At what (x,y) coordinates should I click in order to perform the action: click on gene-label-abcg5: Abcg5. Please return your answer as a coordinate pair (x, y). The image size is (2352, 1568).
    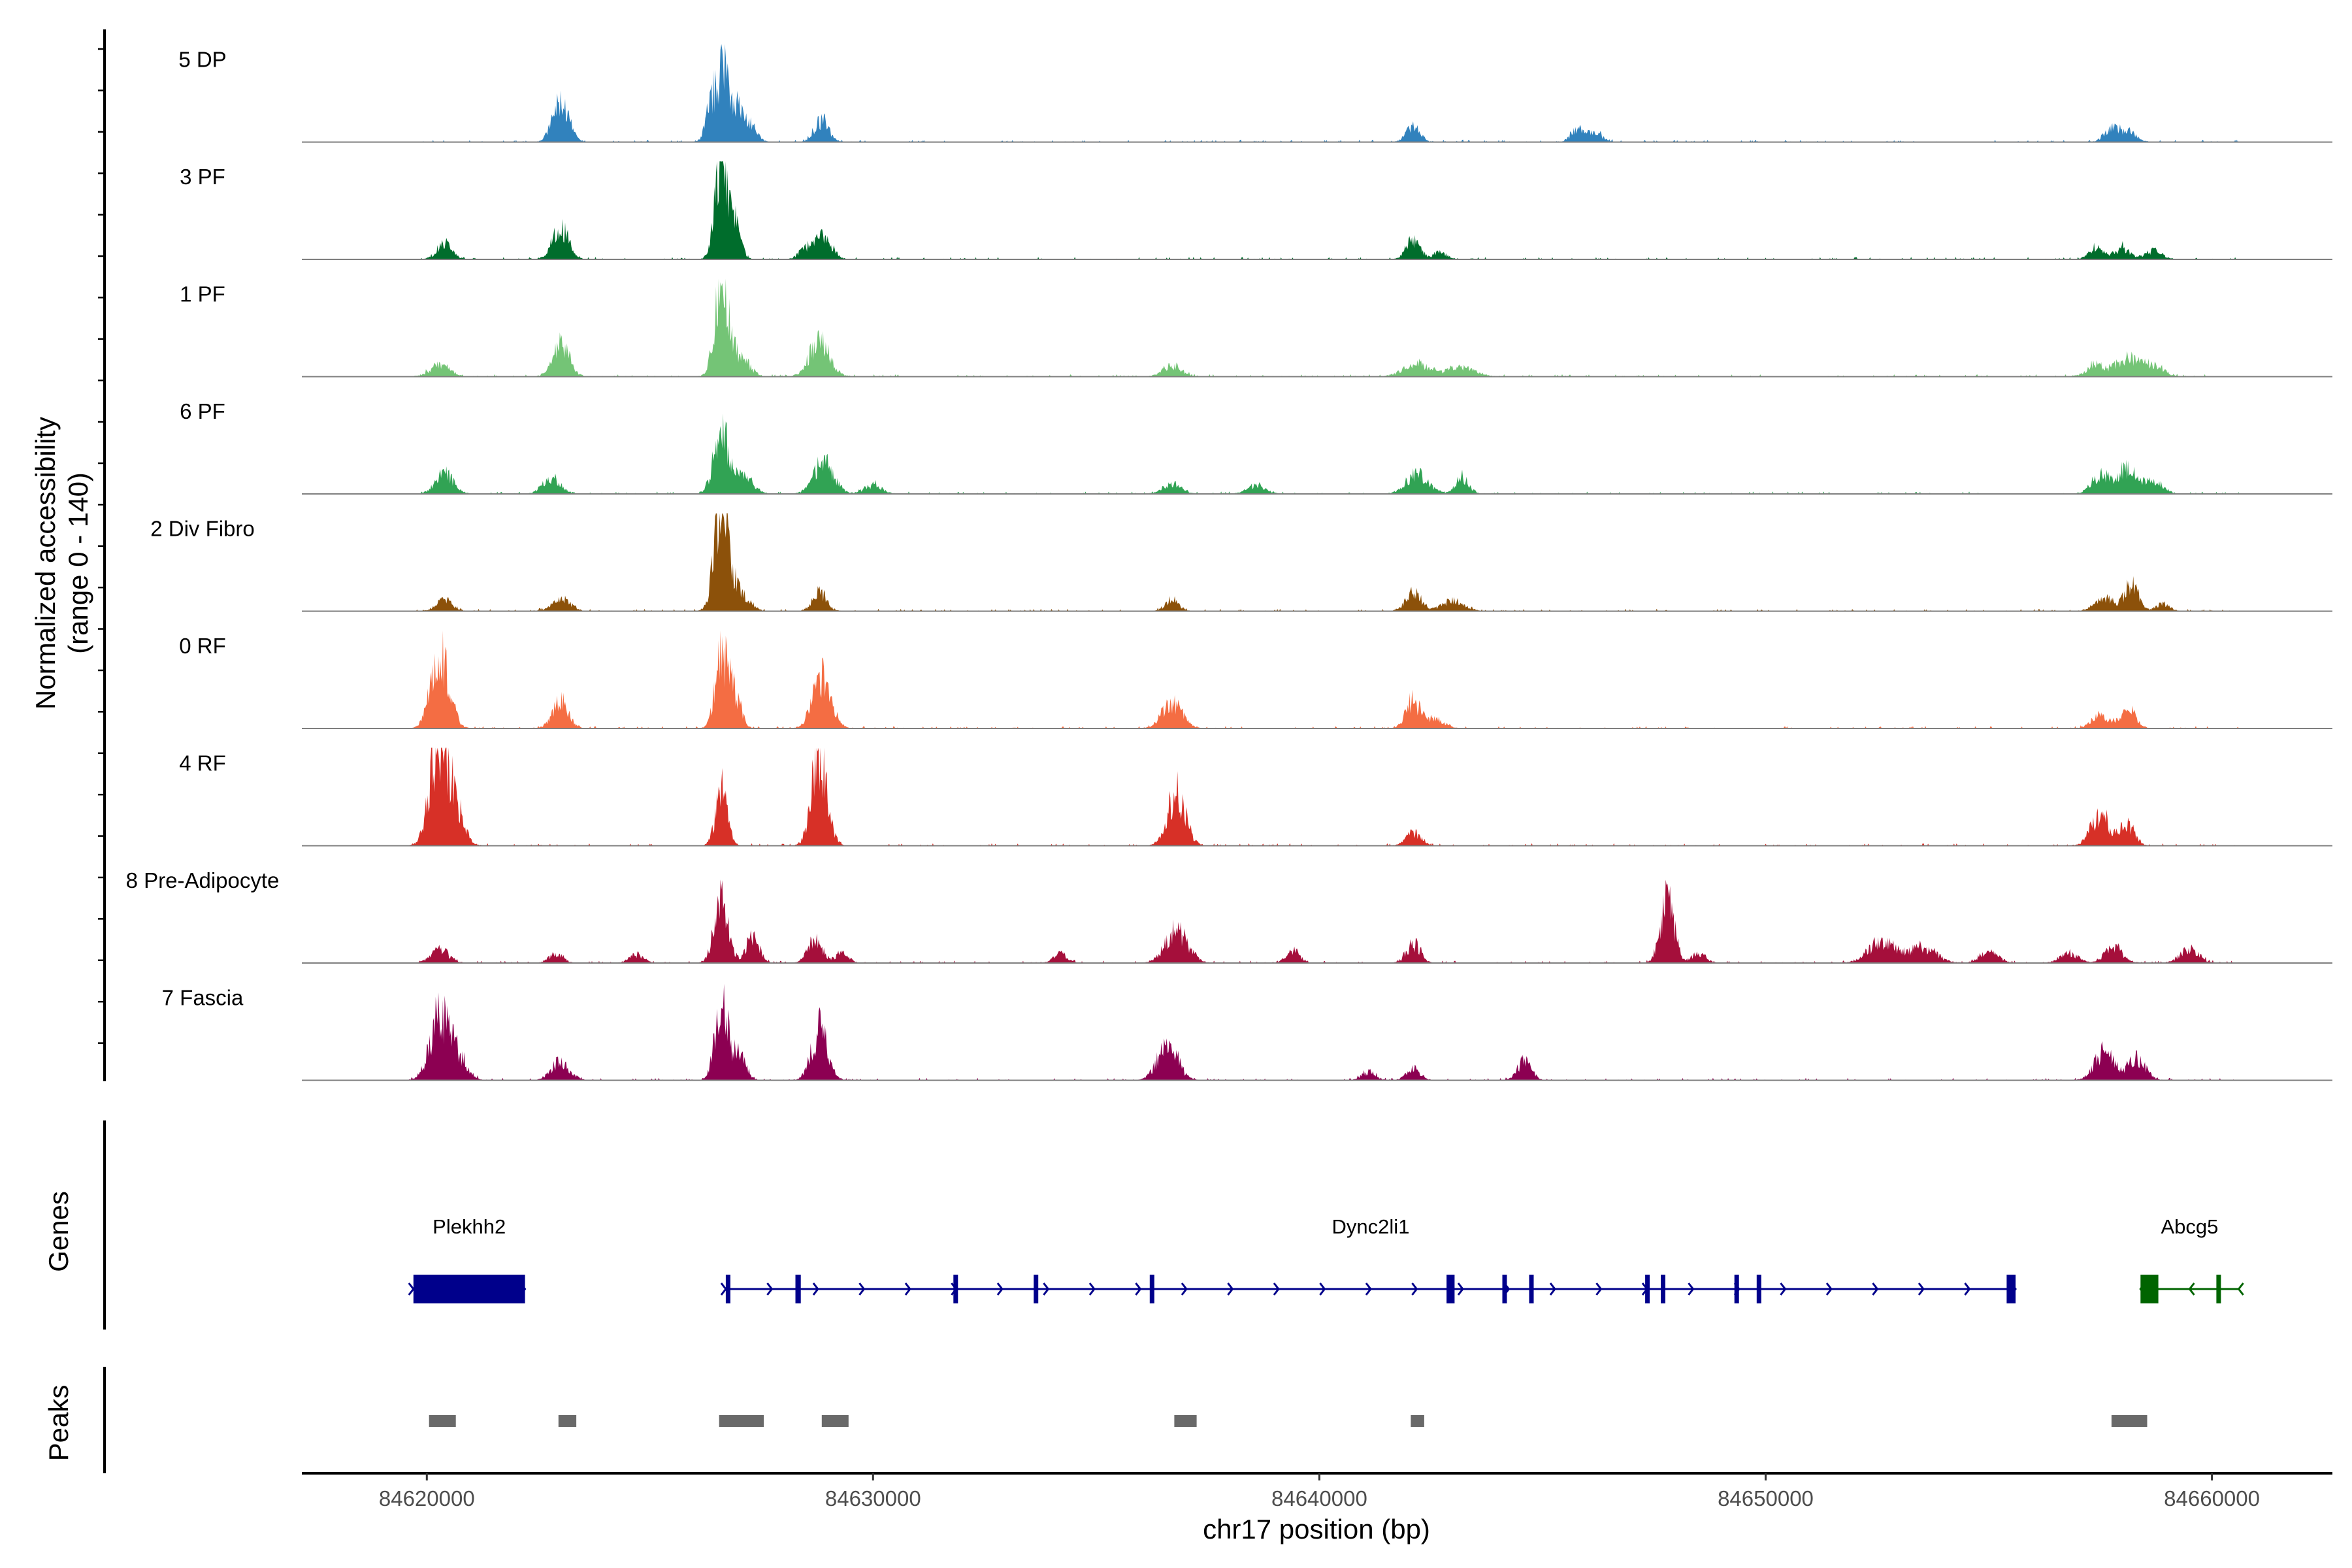
    Looking at the image, I should click on (2189, 1226).